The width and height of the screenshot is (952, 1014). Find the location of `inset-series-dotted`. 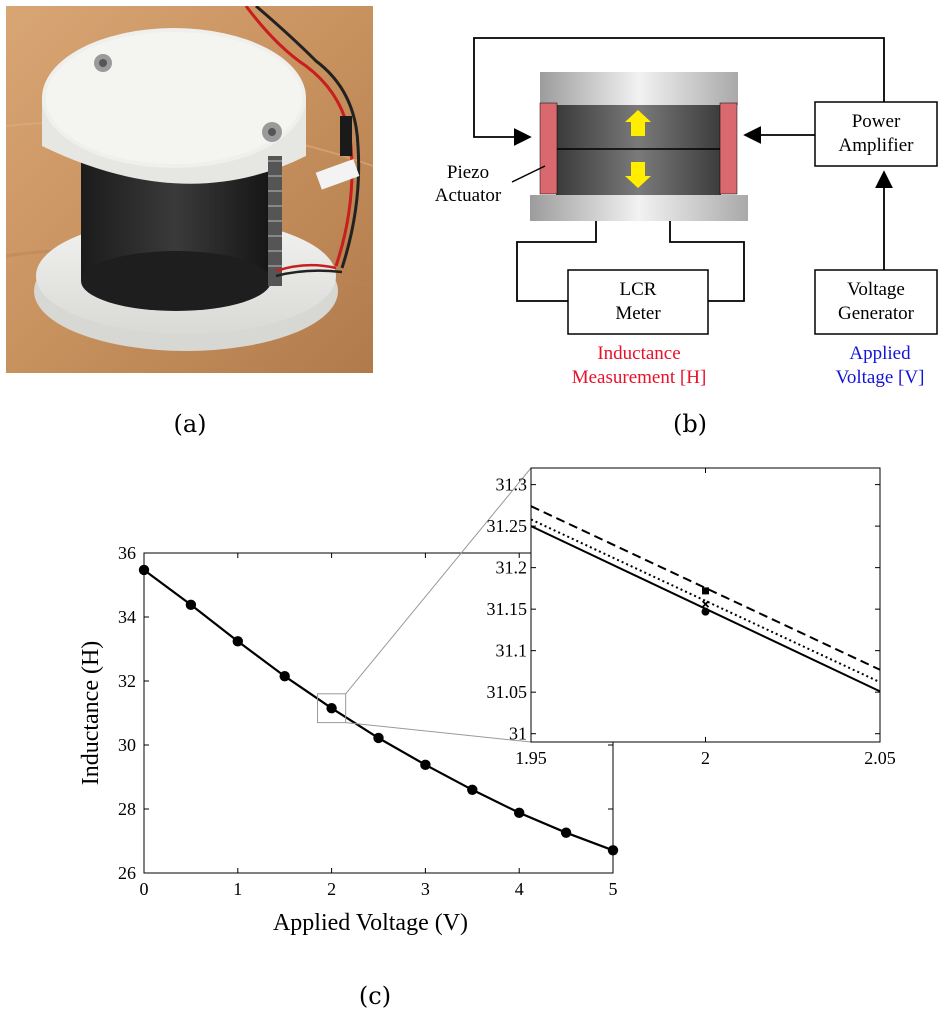

inset-series-dotted is located at coordinates (705, 601).